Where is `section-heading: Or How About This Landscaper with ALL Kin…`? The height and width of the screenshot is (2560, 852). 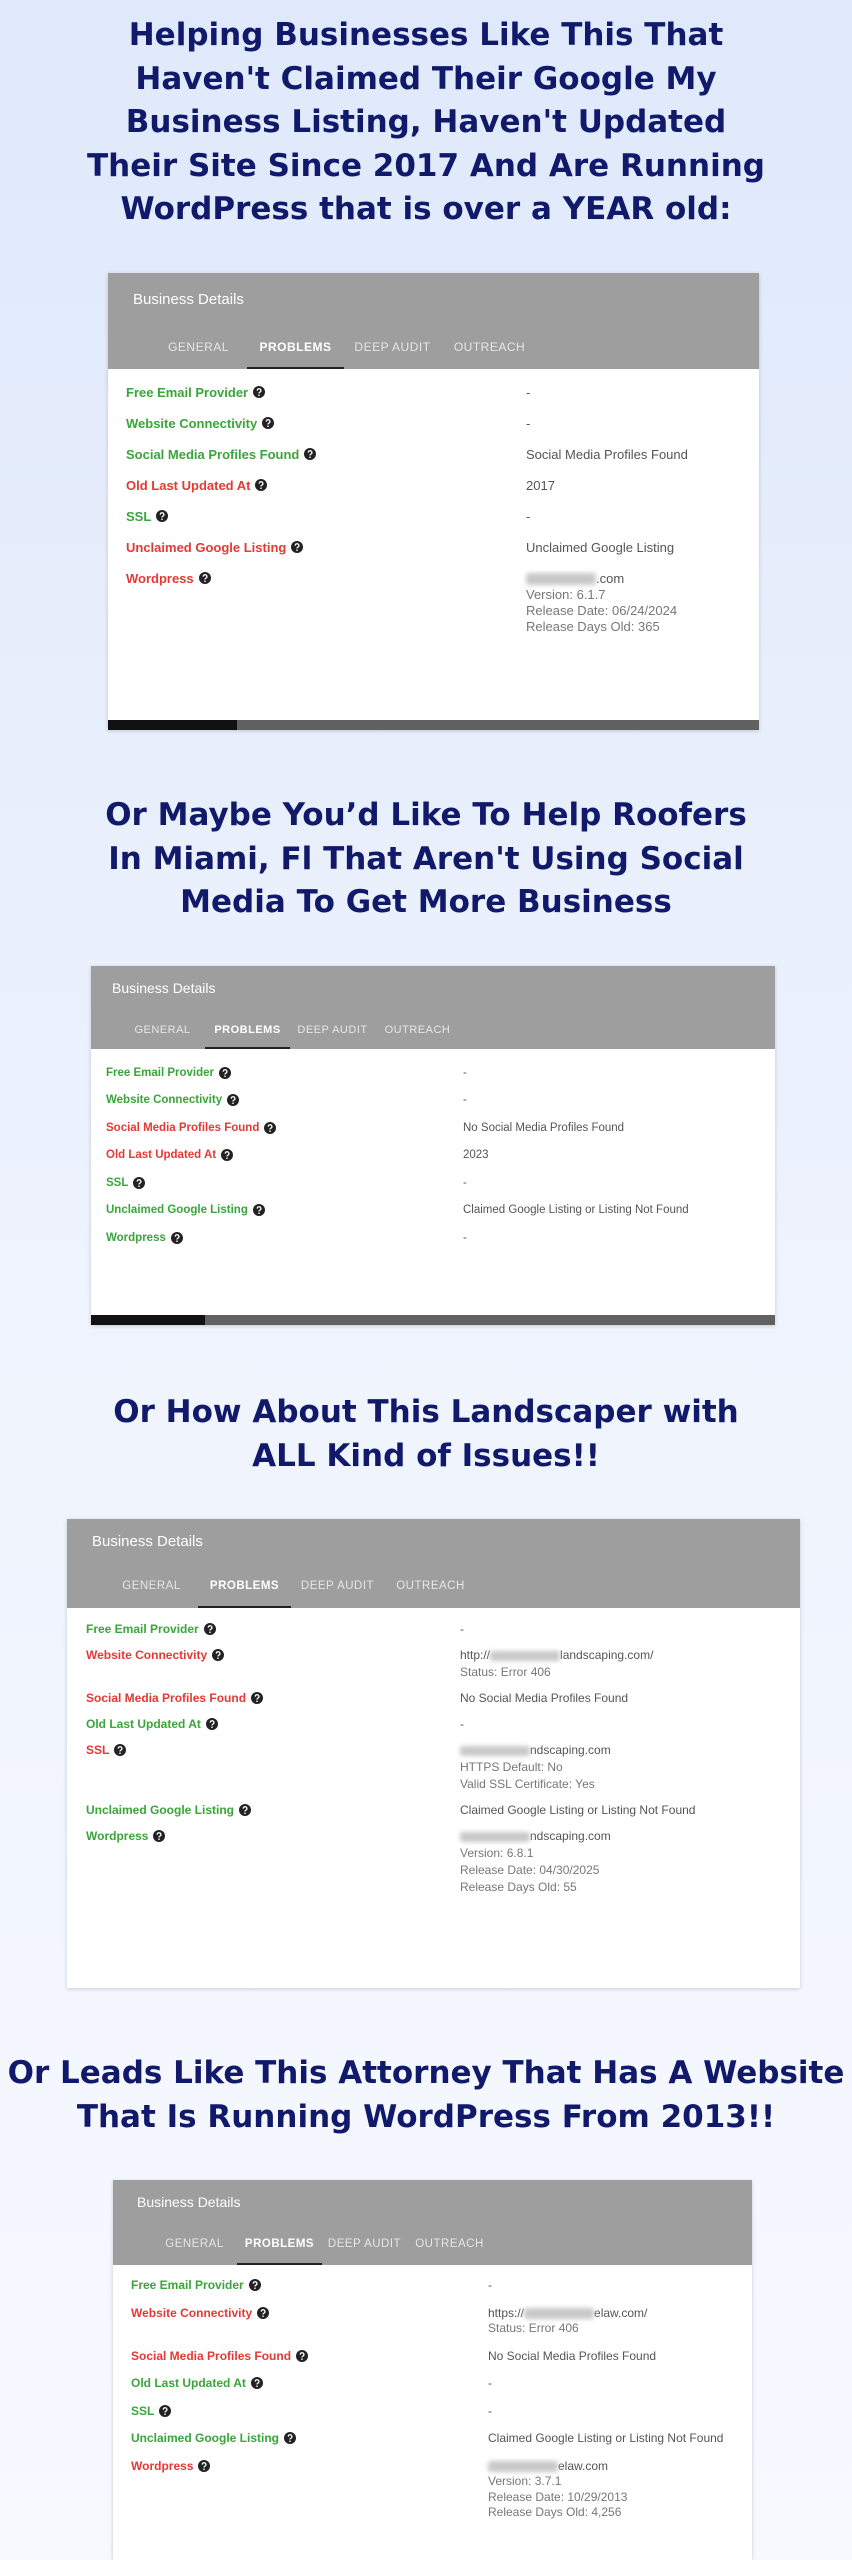 section-heading: Or How About This Landscaper with ALL Kin… is located at coordinates (426, 1434).